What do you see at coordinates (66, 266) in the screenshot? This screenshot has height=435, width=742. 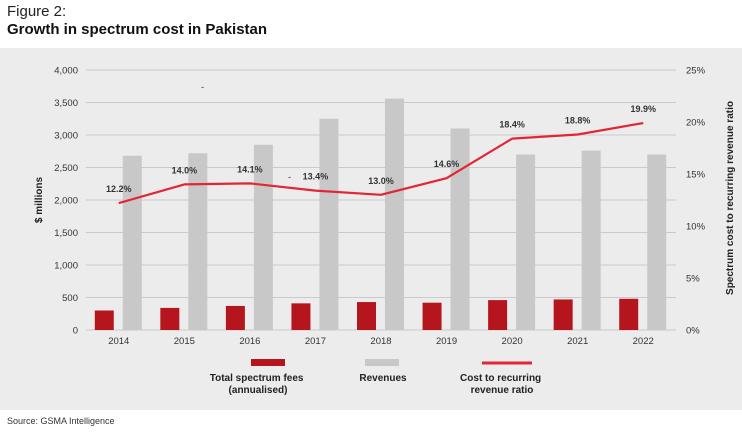 I see `left-tick-label: 1,000` at bounding box center [66, 266].